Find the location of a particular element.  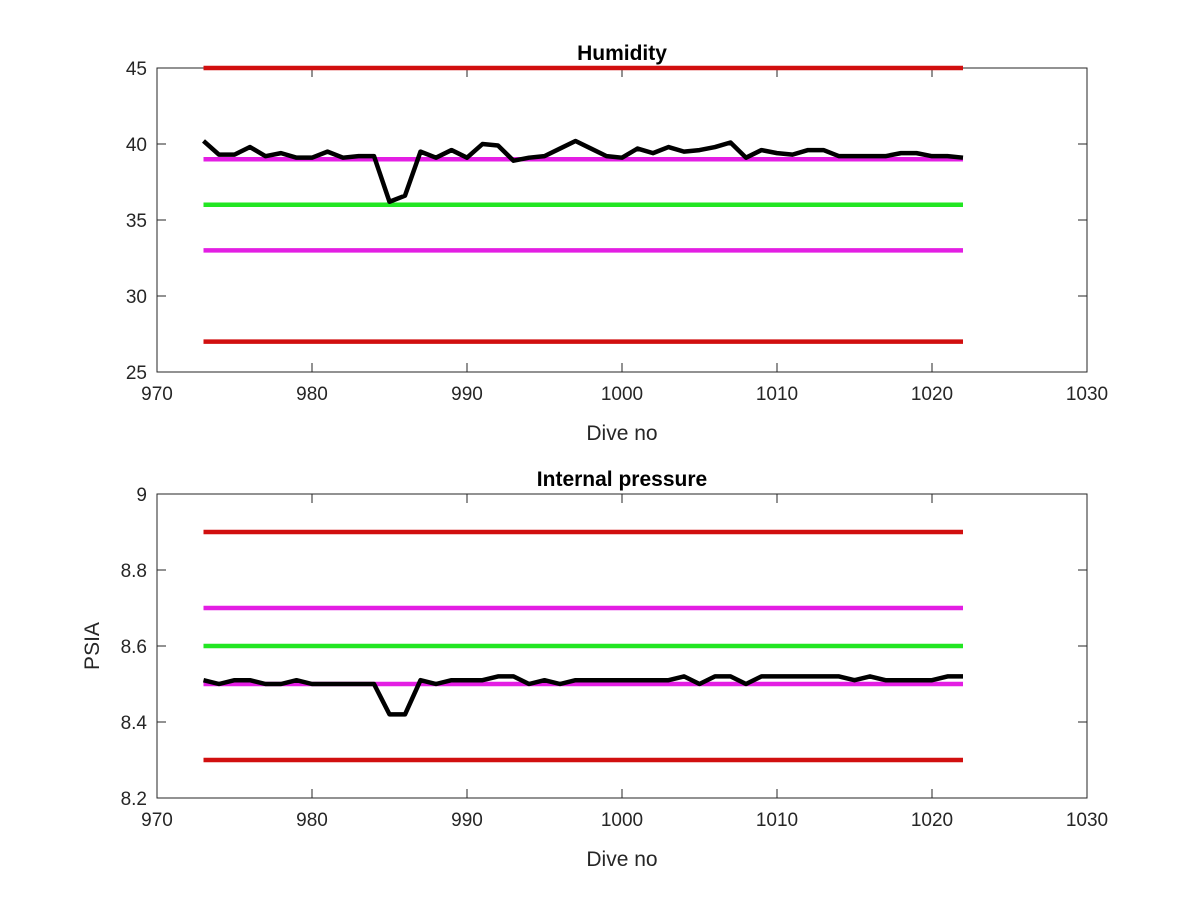

y-tick-label: 8.4 is located at coordinates (134, 723).